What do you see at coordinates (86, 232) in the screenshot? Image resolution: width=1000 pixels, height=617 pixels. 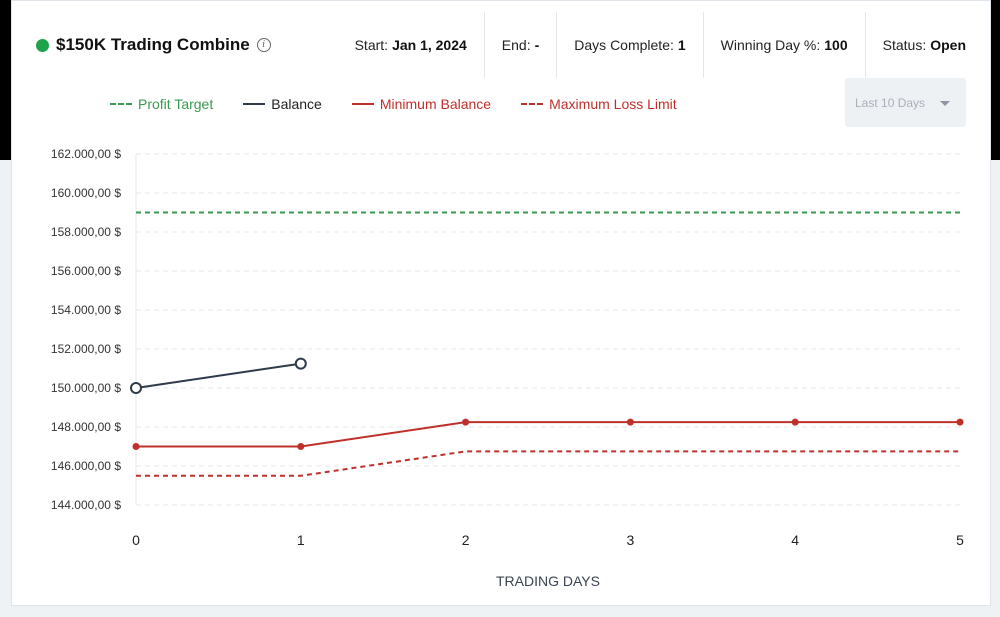 I see `y-tick-label: 158.000,00 $` at bounding box center [86, 232].